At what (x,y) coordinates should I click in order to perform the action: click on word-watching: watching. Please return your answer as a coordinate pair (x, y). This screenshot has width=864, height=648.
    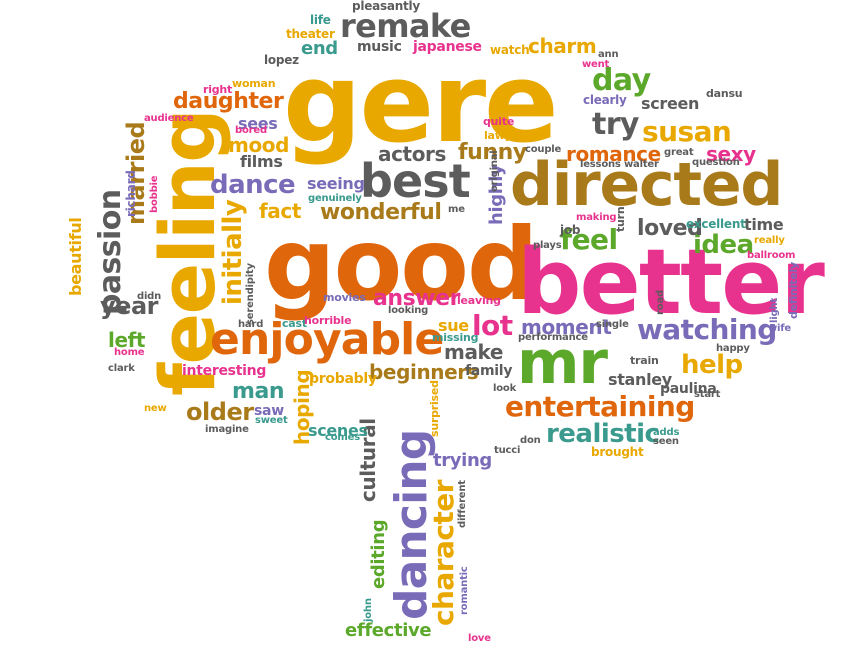
    Looking at the image, I should click on (707, 329).